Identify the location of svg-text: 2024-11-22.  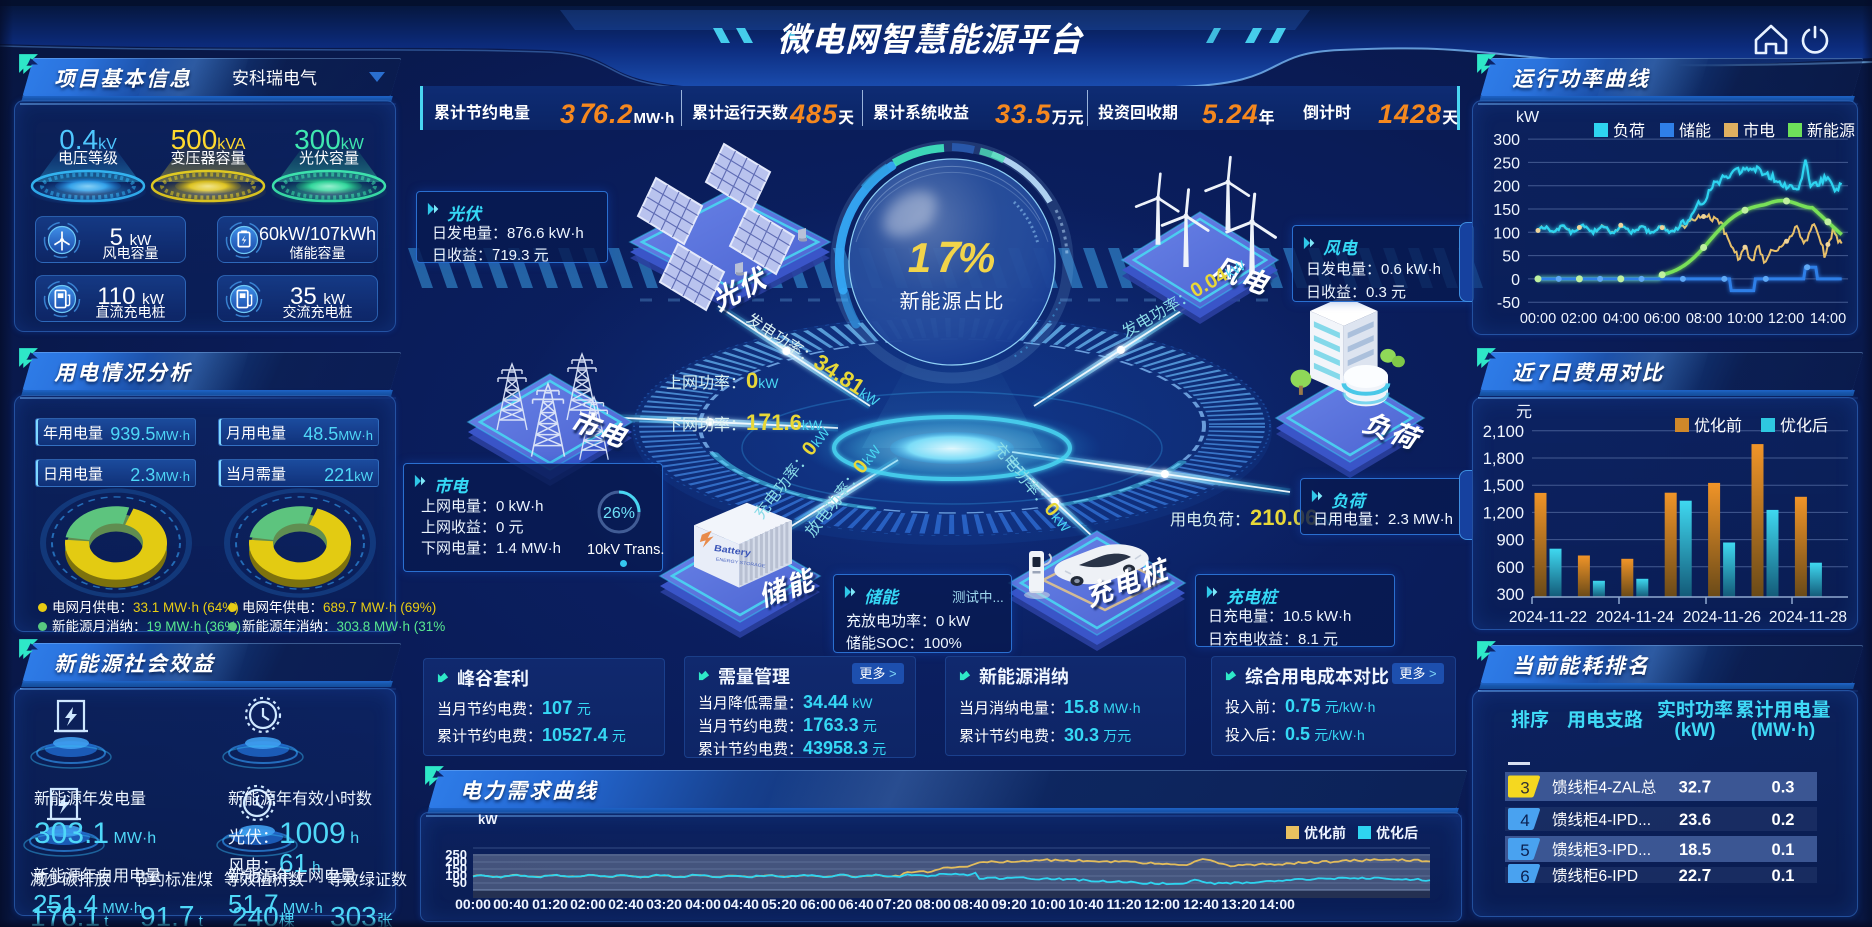
(1548, 616).